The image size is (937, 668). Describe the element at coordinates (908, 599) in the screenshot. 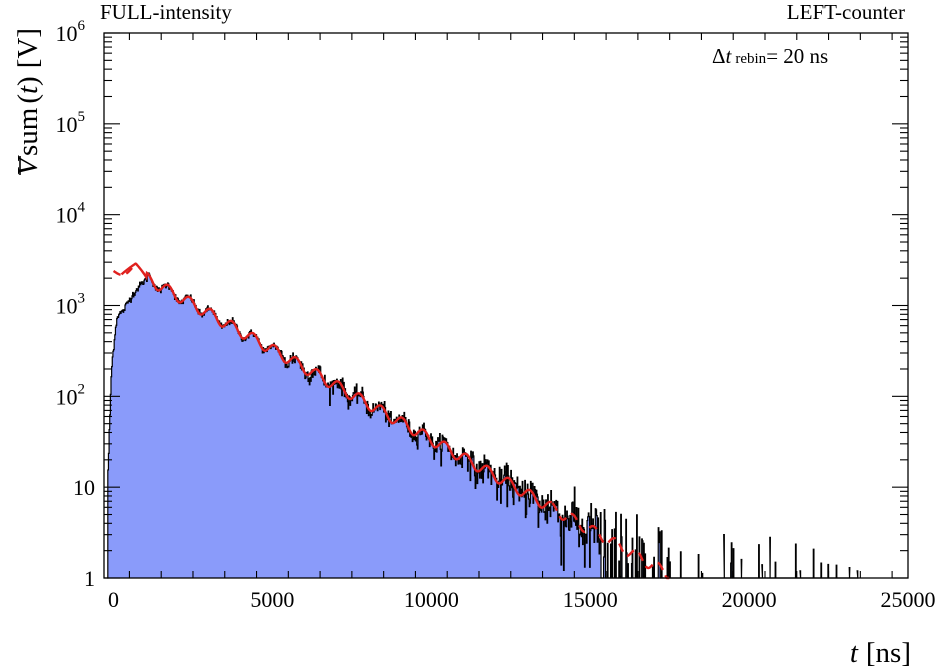

I see `x-tick-label: 25000` at that location.